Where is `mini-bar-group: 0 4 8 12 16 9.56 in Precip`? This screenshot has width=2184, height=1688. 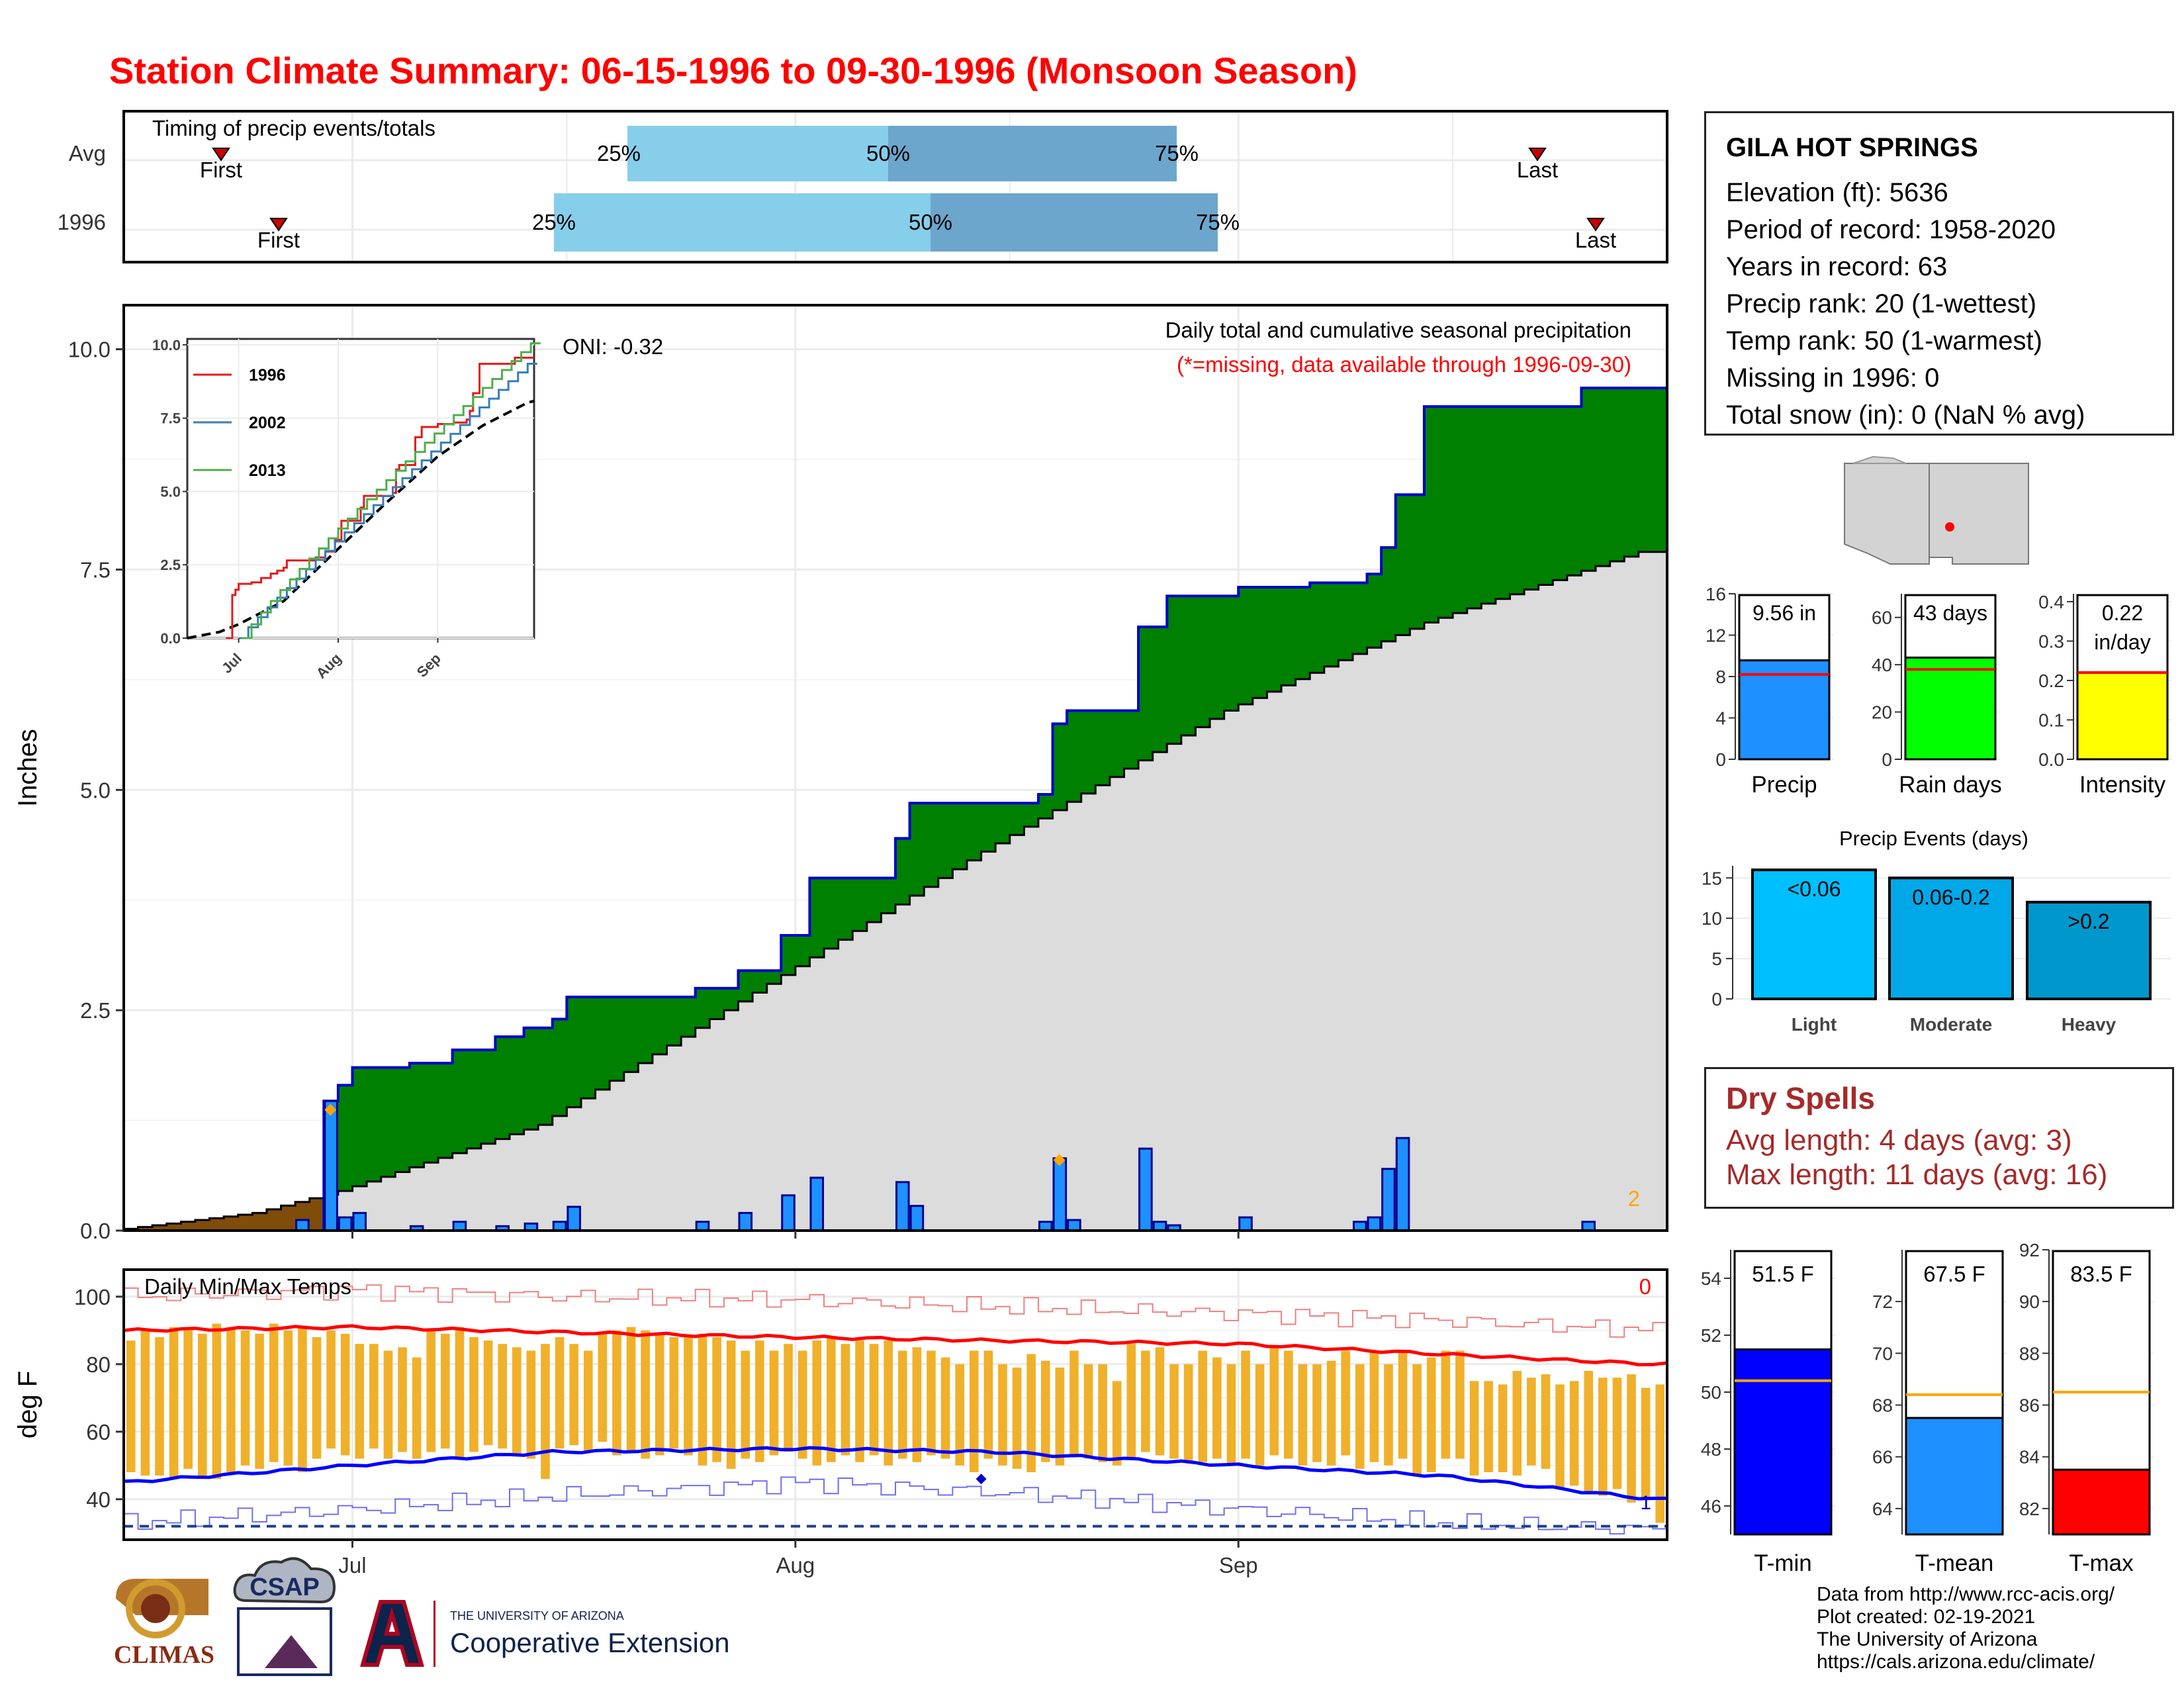 mini-bar-group: 0 4 8 12 16 9.56 in Precip is located at coordinates (1769, 691).